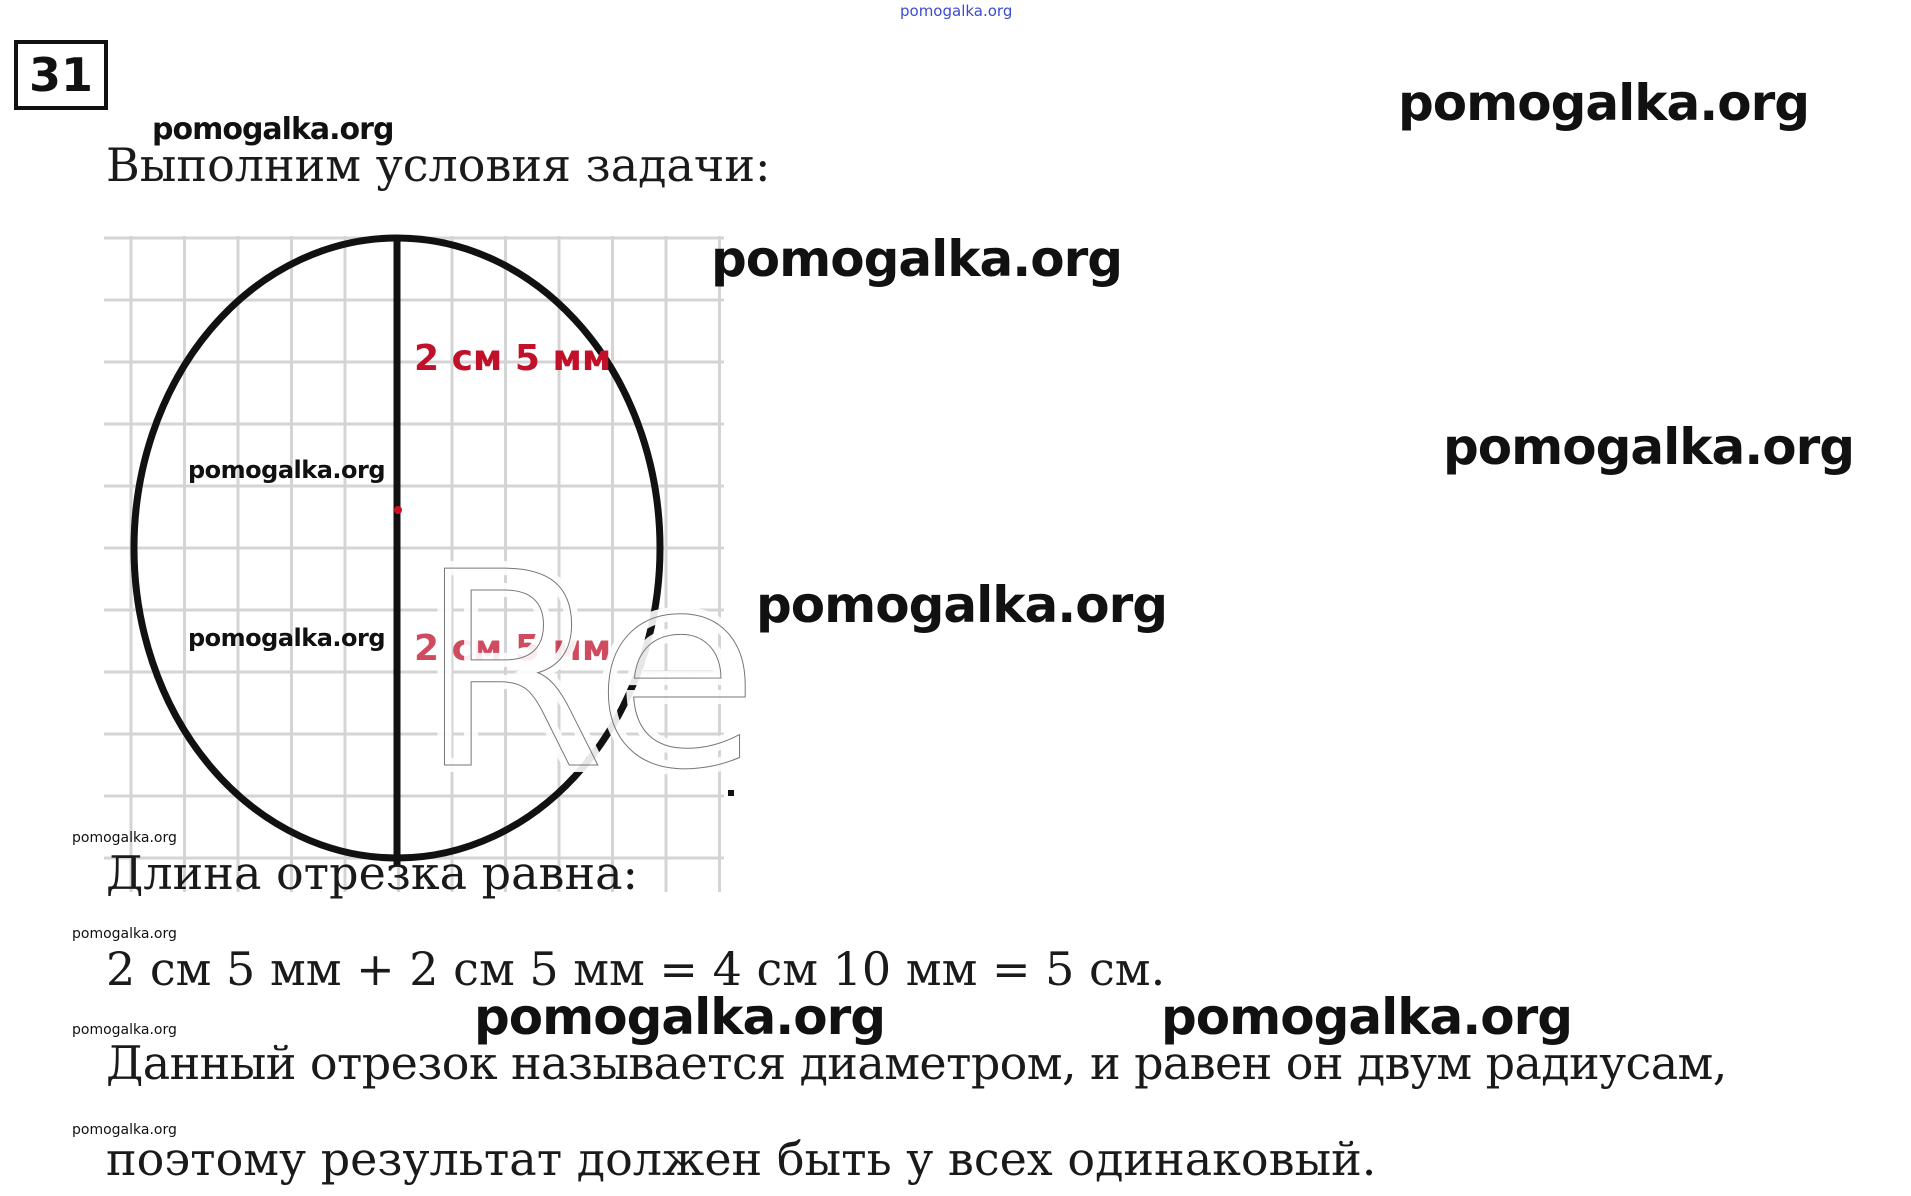 This screenshot has width=1911, height=1196. Describe the element at coordinates (372, 873) in the screenshot. I see `text-line-1: Длина отрезка равна:` at that location.